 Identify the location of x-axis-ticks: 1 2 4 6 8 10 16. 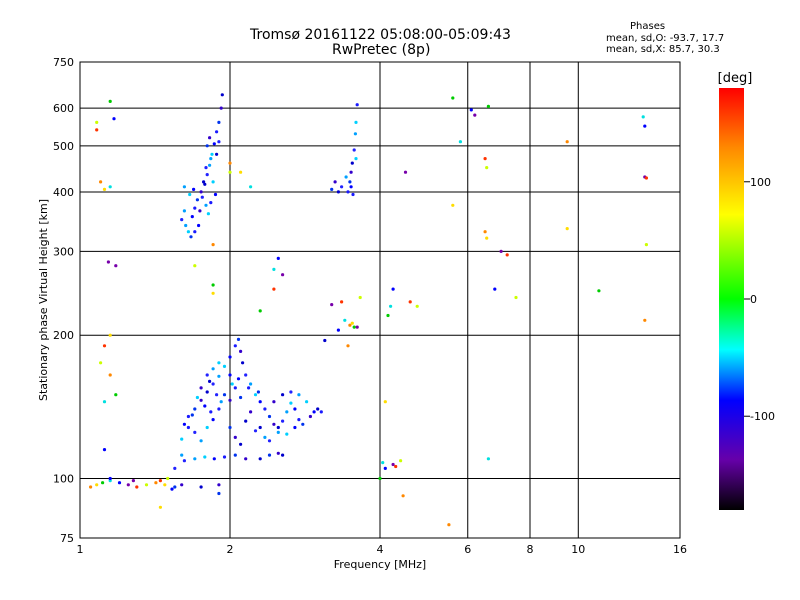
(382, 549).